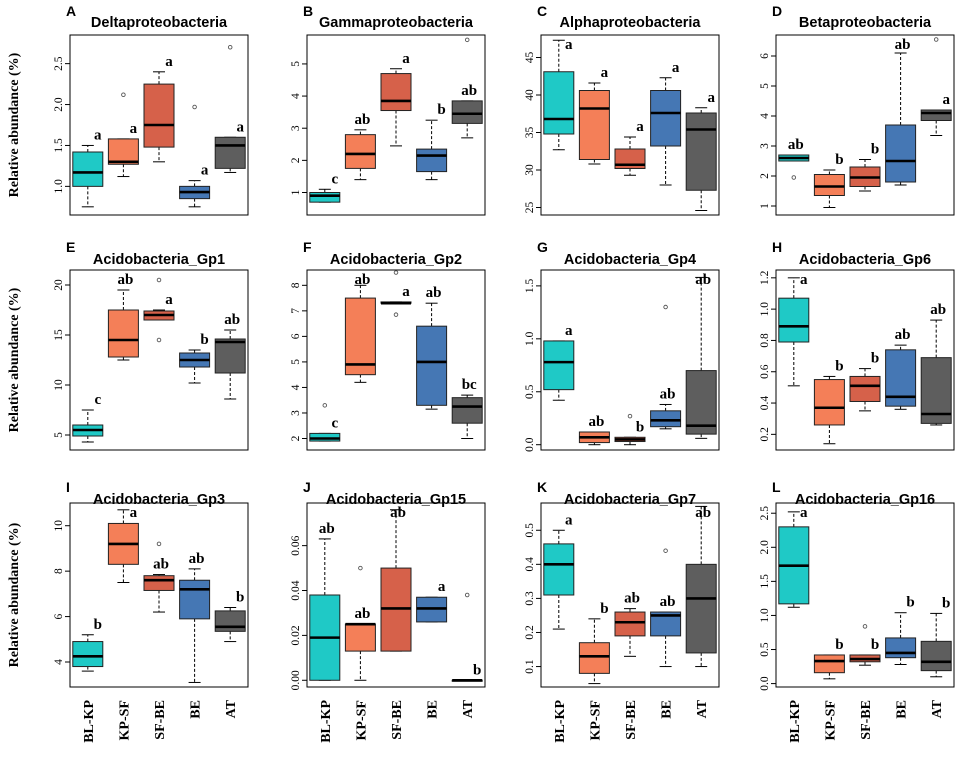  I want to click on y-tick-label: 20, so click(59, 285).